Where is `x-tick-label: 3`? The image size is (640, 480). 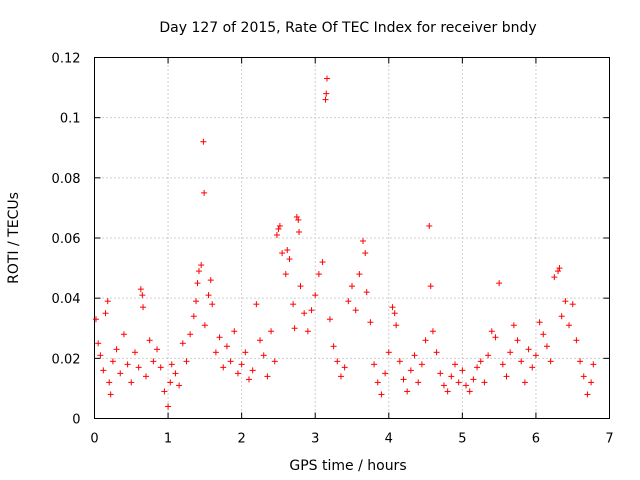 x-tick-label: 3 is located at coordinates (315, 439).